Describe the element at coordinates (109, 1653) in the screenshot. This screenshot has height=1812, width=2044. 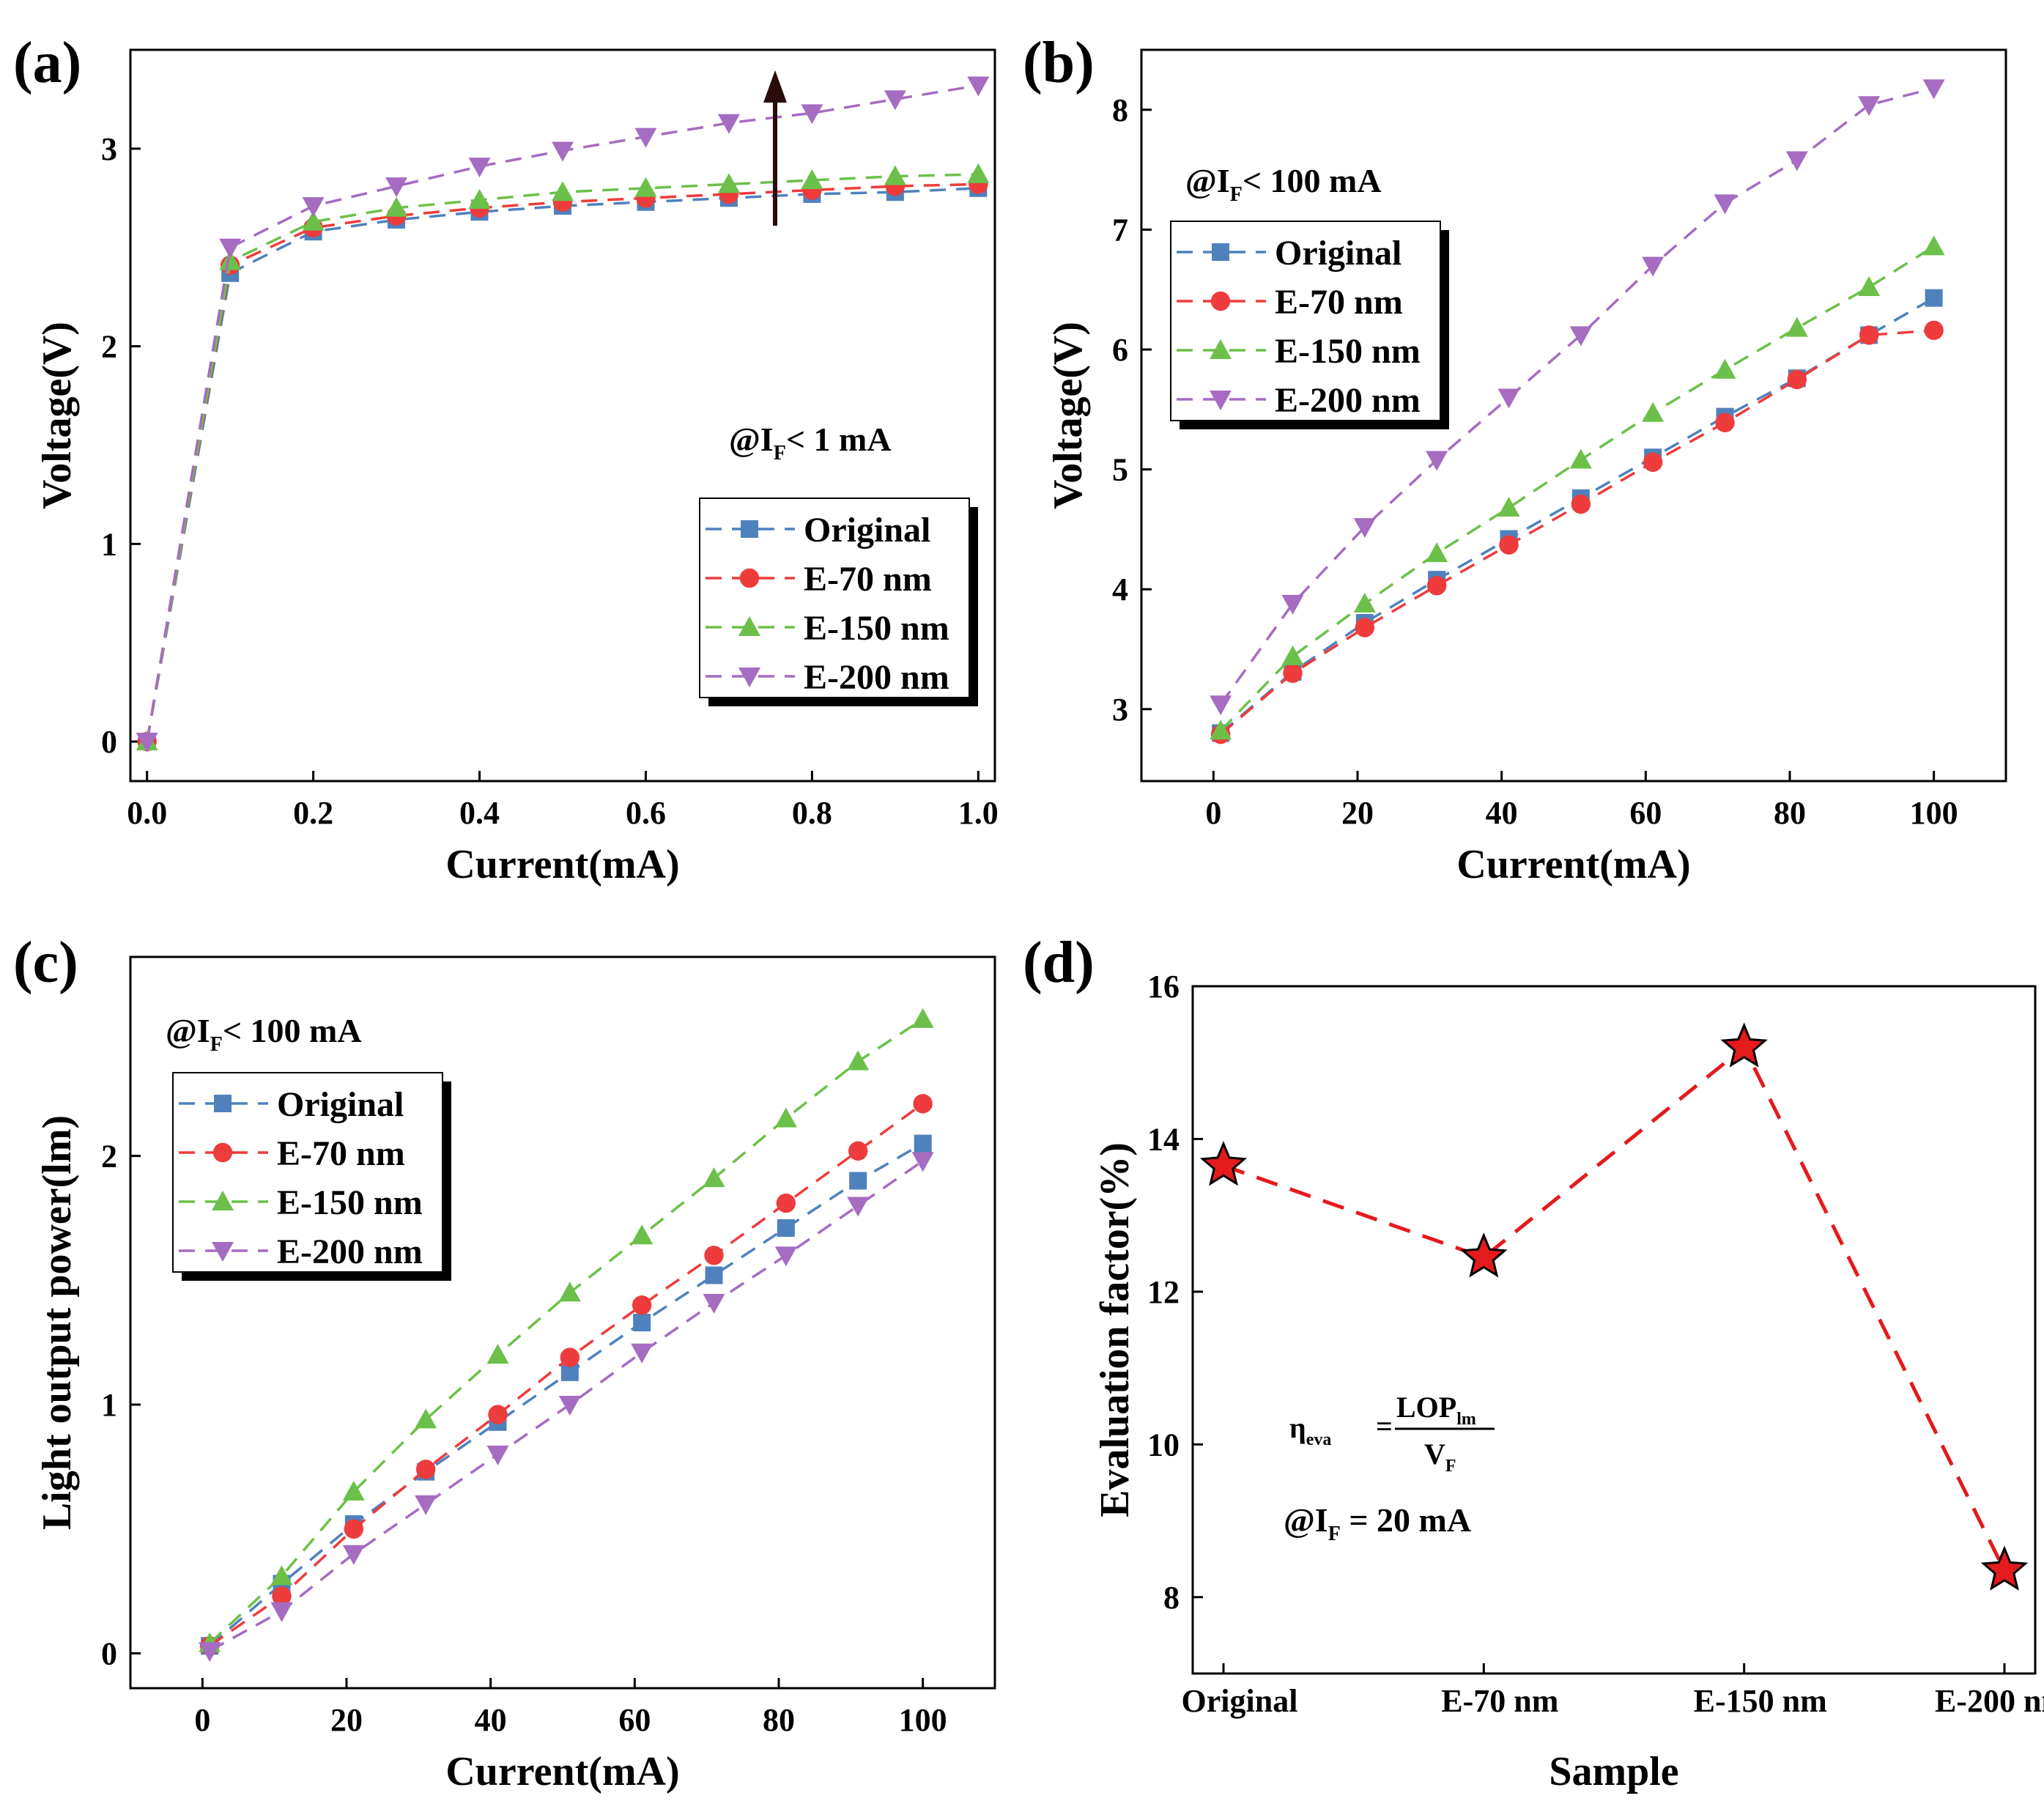
I see `y-tick-label: 0` at that location.